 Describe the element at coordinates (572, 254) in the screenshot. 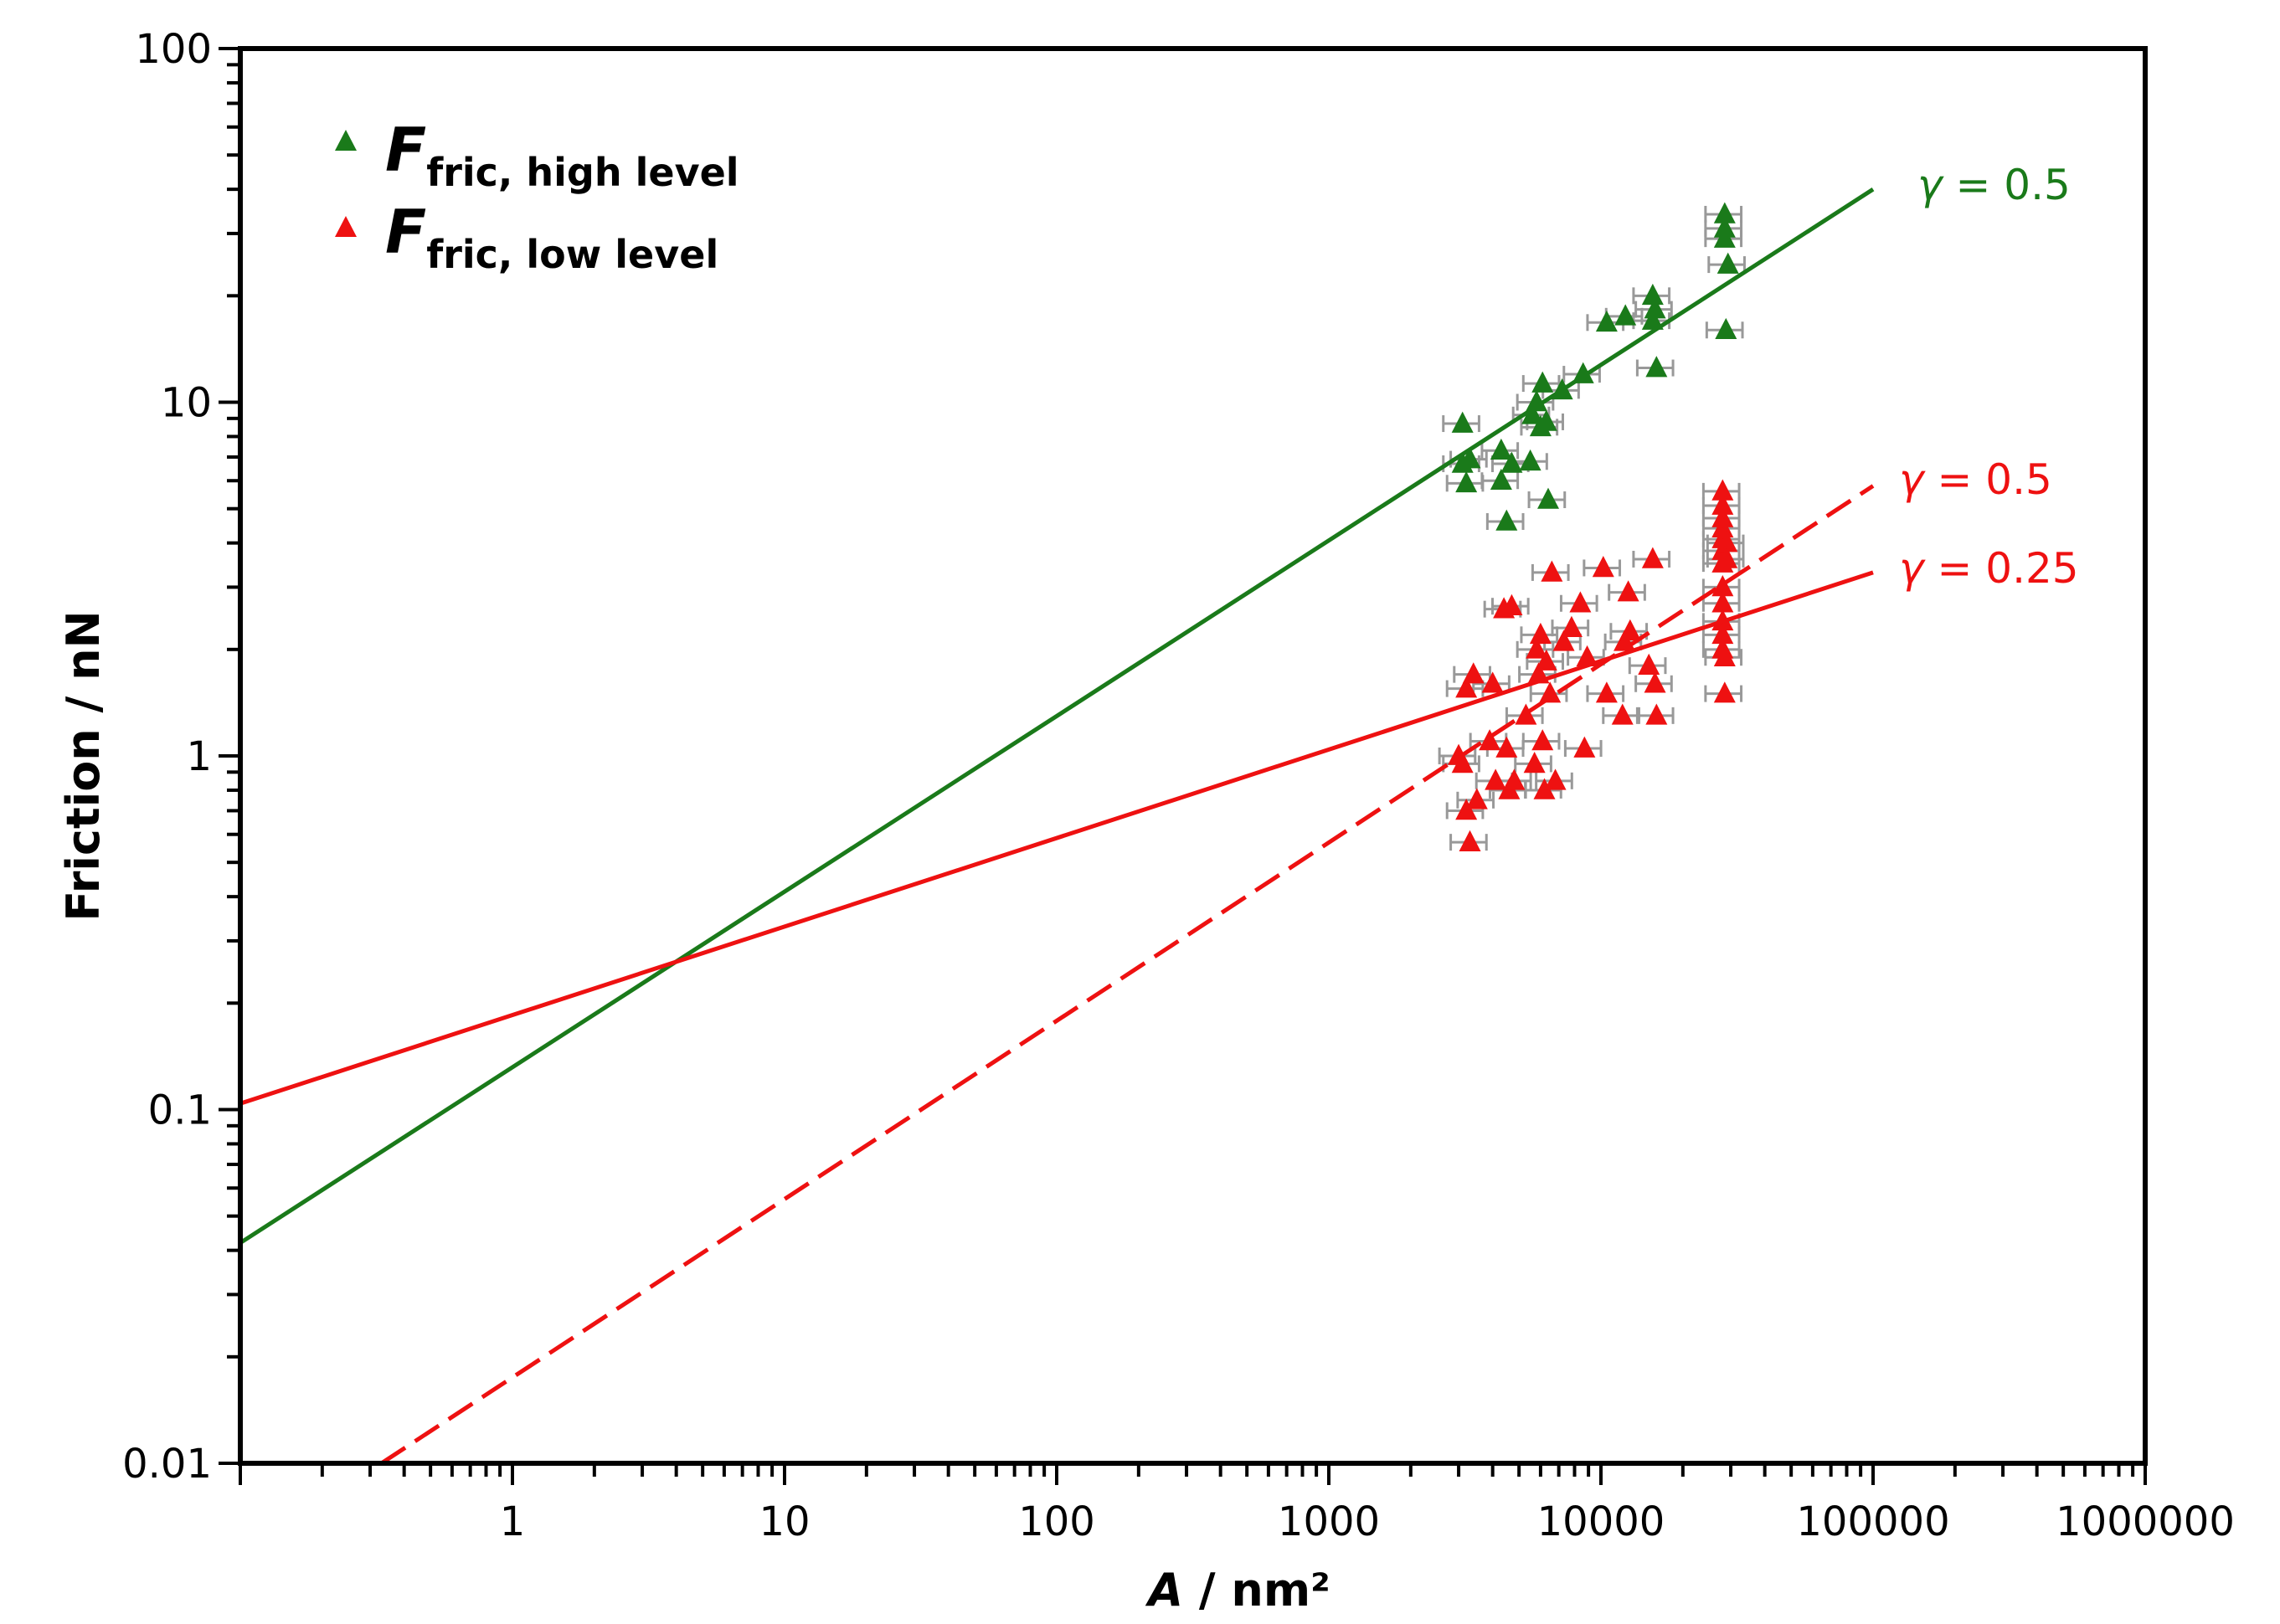

I see `legend-subscript-low: fric, low level` at that location.